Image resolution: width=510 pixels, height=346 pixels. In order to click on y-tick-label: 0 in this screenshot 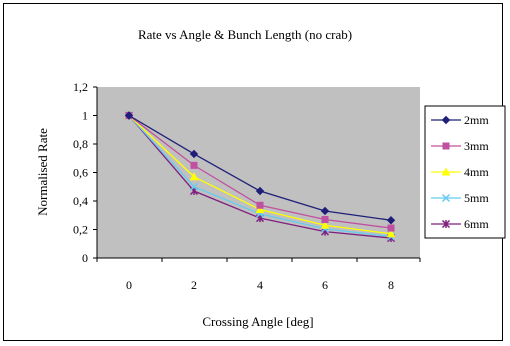, I will do `click(85, 258)`.